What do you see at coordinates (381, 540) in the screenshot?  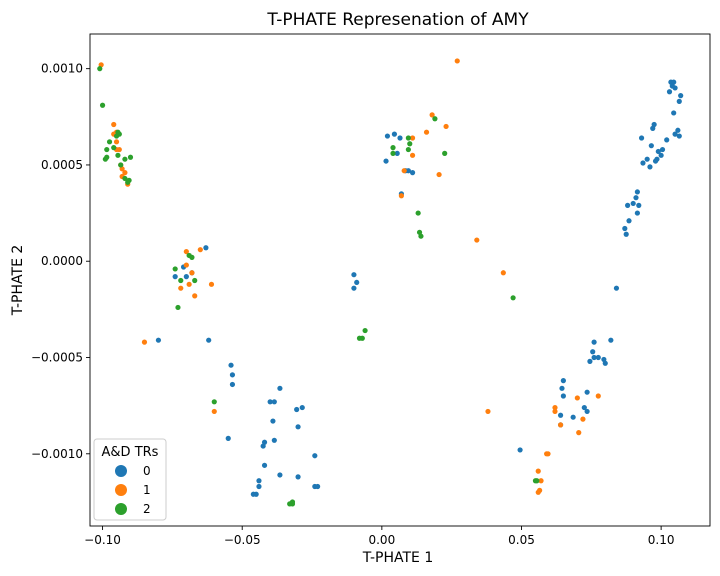 I see `x-tick-label: 0.00` at bounding box center [381, 540].